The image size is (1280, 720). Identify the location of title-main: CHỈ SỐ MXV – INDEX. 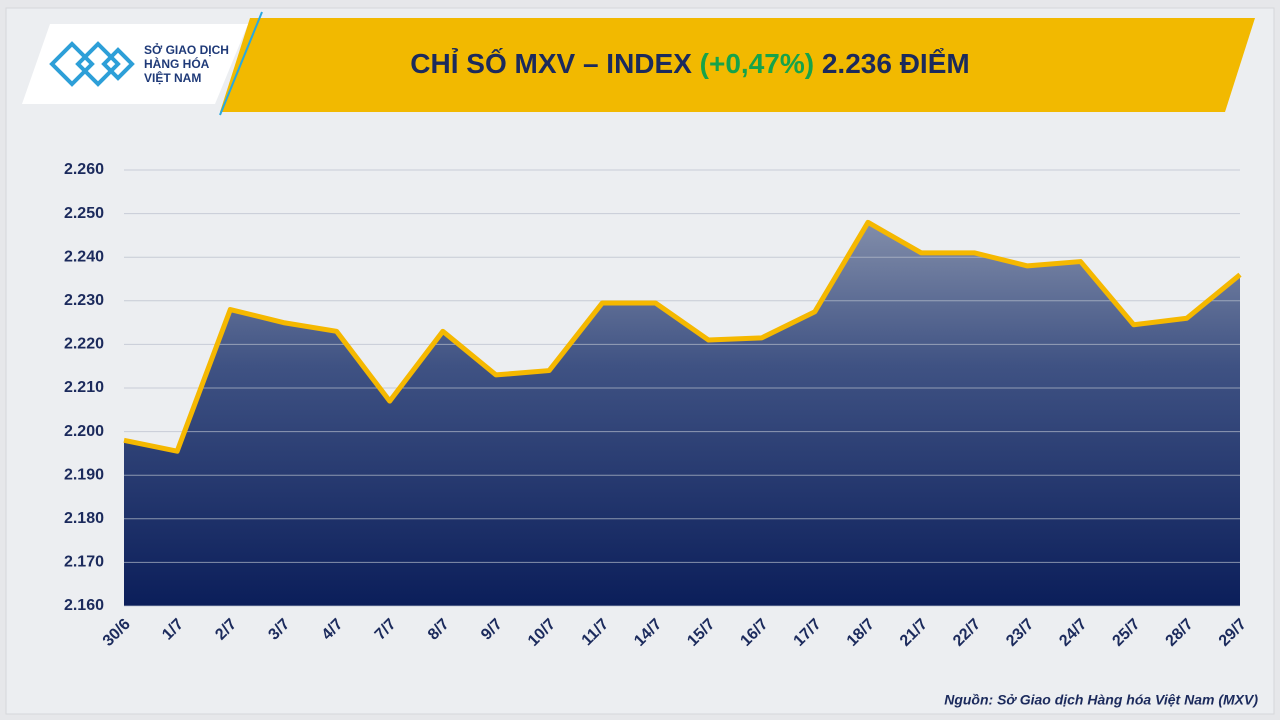
(551, 63).